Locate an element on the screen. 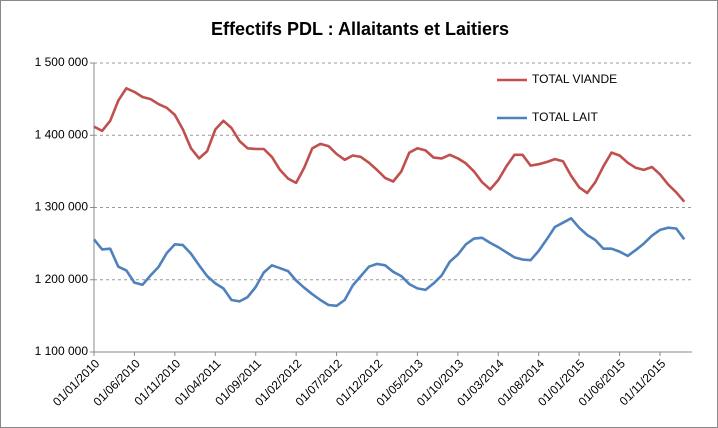 The image size is (718, 428). y-tick-label: 1 400 000 is located at coordinates (62, 134).